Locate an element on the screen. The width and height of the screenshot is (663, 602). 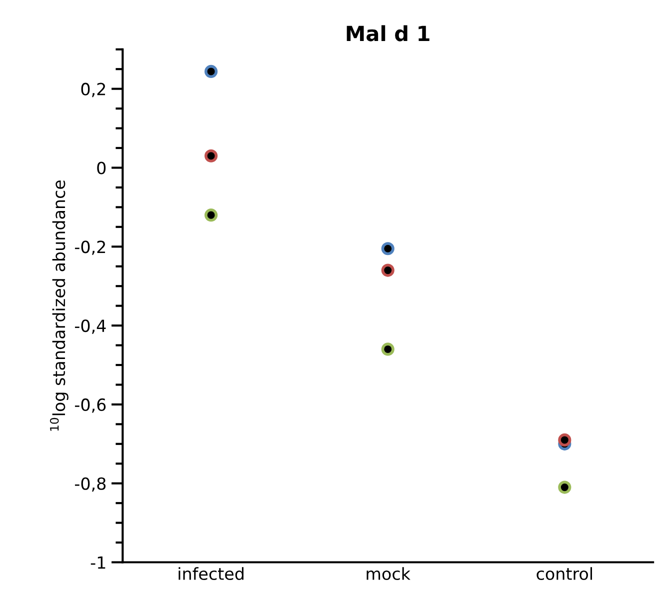
chart-title: Mal d 1 is located at coordinates (388, 33).